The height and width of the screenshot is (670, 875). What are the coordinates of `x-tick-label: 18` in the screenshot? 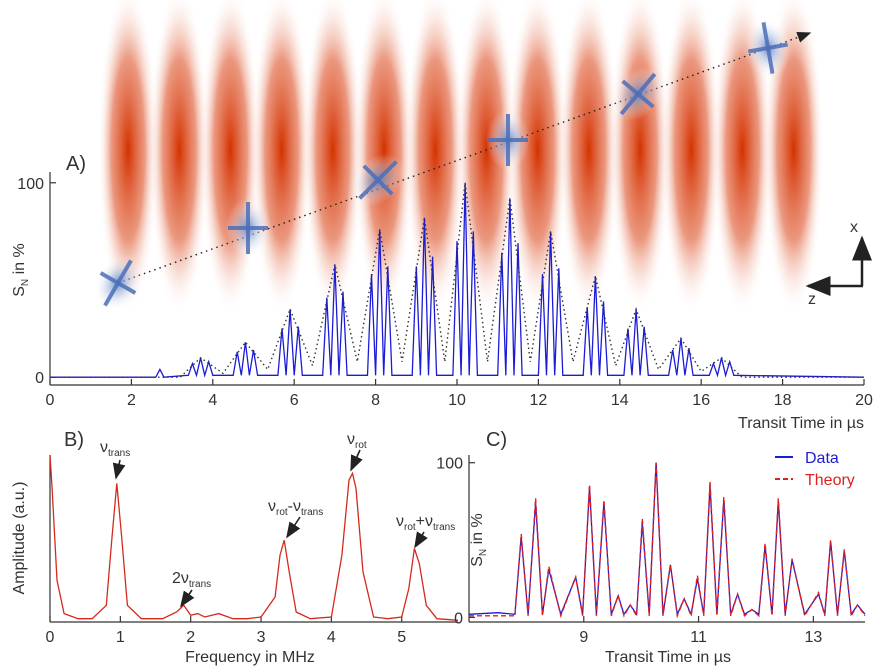 It's located at (783, 400).